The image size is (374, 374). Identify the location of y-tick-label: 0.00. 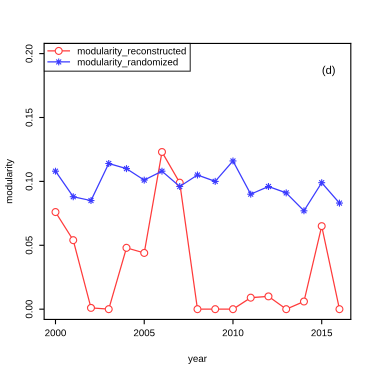
(29, 309).